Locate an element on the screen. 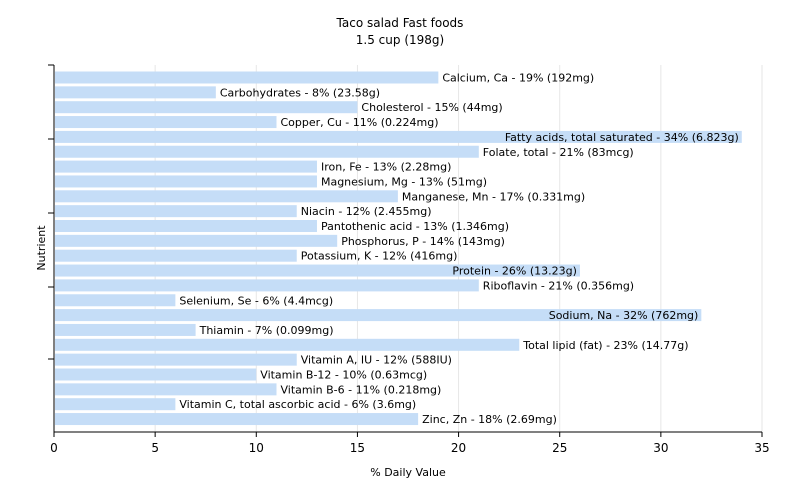 The height and width of the screenshot is (500, 800). bar-label: Vitamin B-12 - 10% (0.63mcg) is located at coordinates (343, 375).